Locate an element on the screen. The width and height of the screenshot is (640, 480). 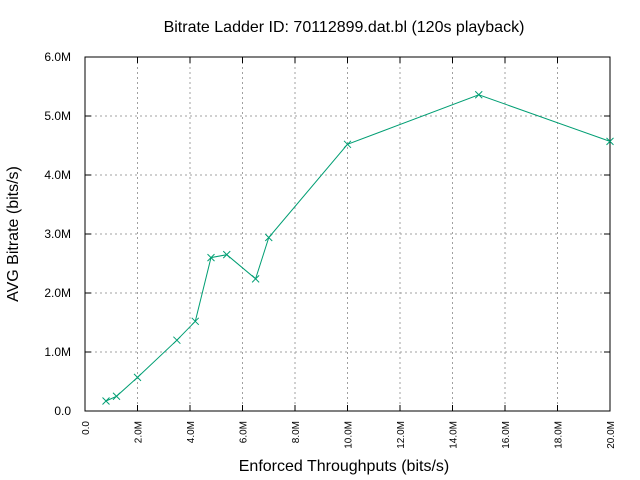
x-tick-label: 2.0M is located at coordinates (139, 432).